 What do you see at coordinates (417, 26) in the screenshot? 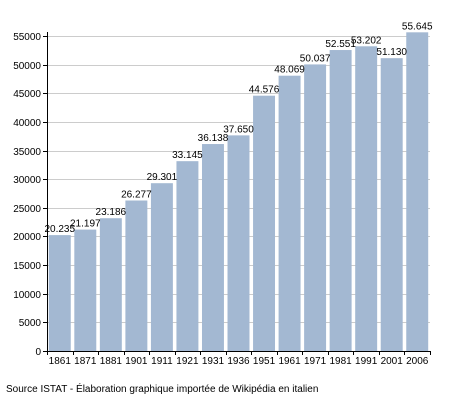
I see `data-label-2006: 55.645` at bounding box center [417, 26].